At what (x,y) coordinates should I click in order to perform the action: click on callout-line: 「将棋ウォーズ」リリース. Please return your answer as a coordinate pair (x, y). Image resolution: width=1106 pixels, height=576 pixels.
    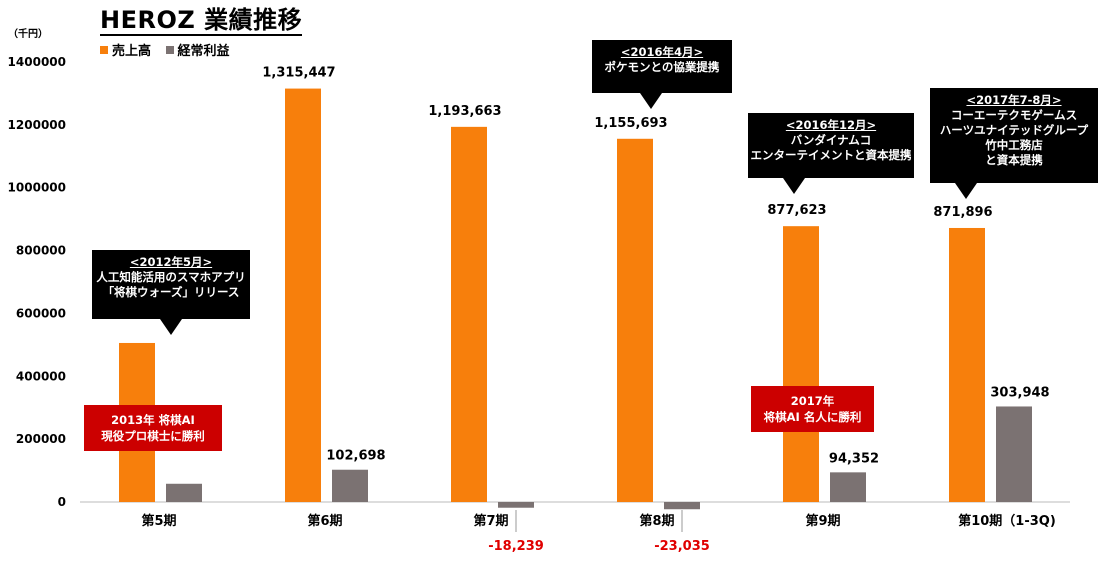
    Looking at the image, I should click on (171, 292).